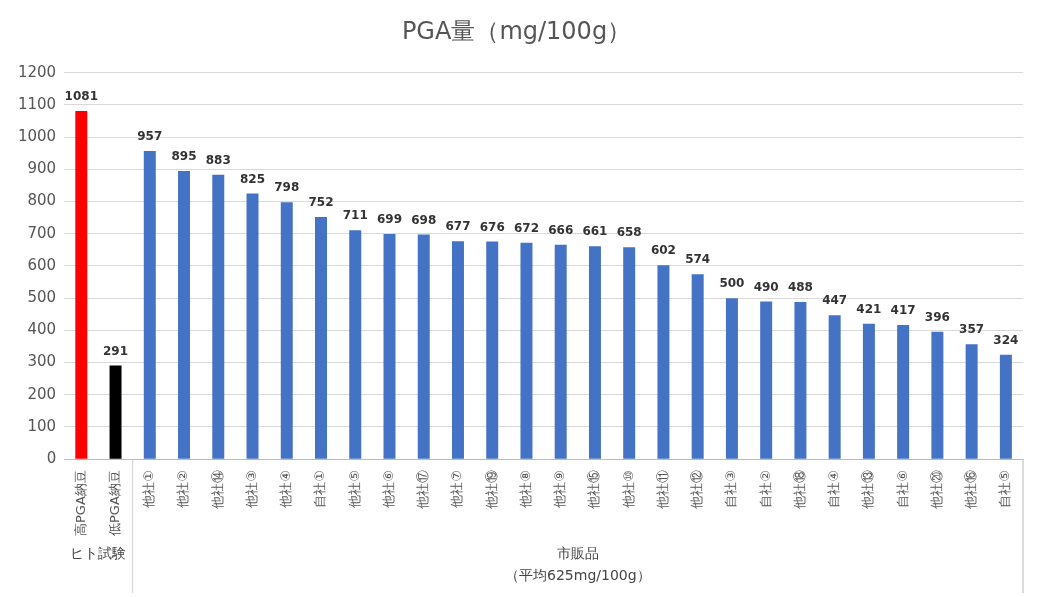  What do you see at coordinates (51, 458) in the screenshot?
I see `y-tick-label: 0` at bounding box center [51, 458].